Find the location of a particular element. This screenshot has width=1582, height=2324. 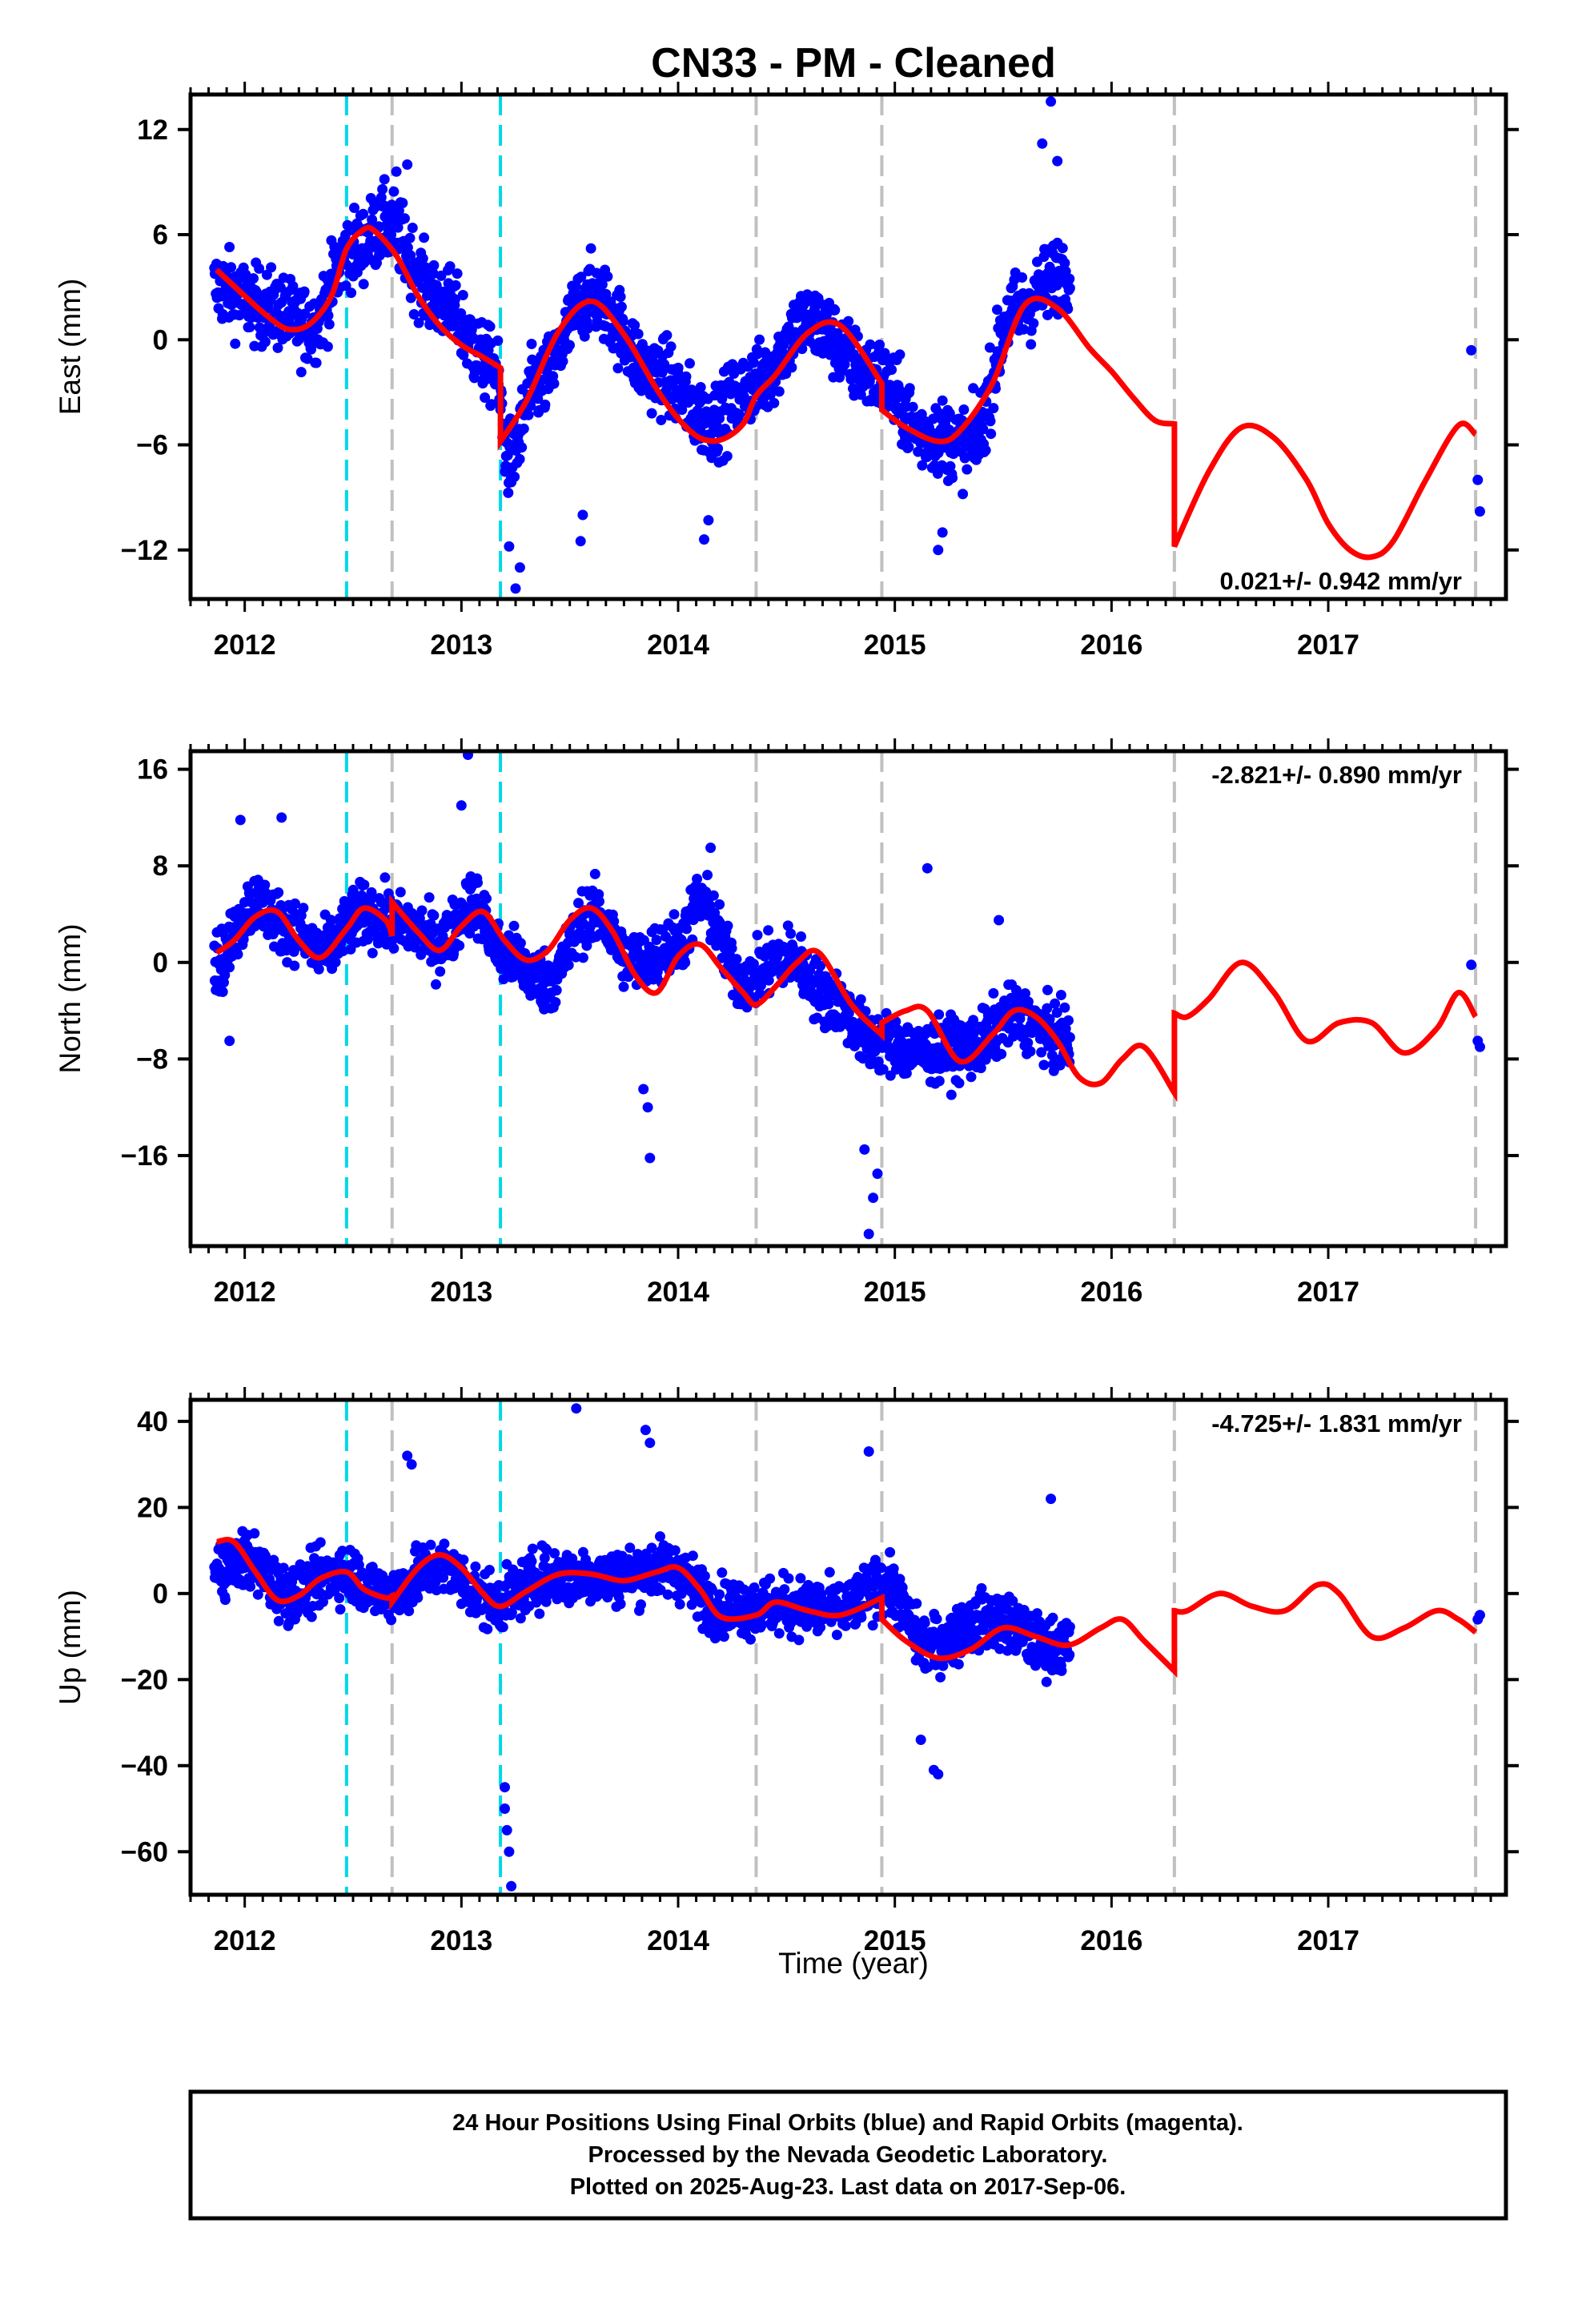

velocity-label: 0.021+/- 0.942 mm/yr is located at coordinates (1341, 581).